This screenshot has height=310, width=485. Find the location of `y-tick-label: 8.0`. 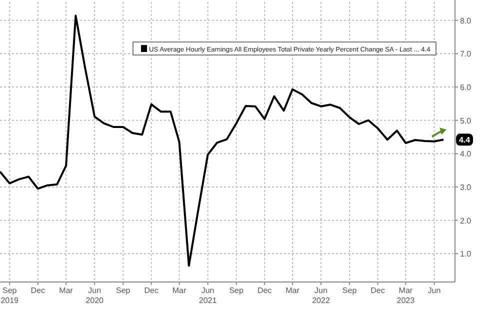

y-tick-label: 8.0 is located at coordinates (466, 21).